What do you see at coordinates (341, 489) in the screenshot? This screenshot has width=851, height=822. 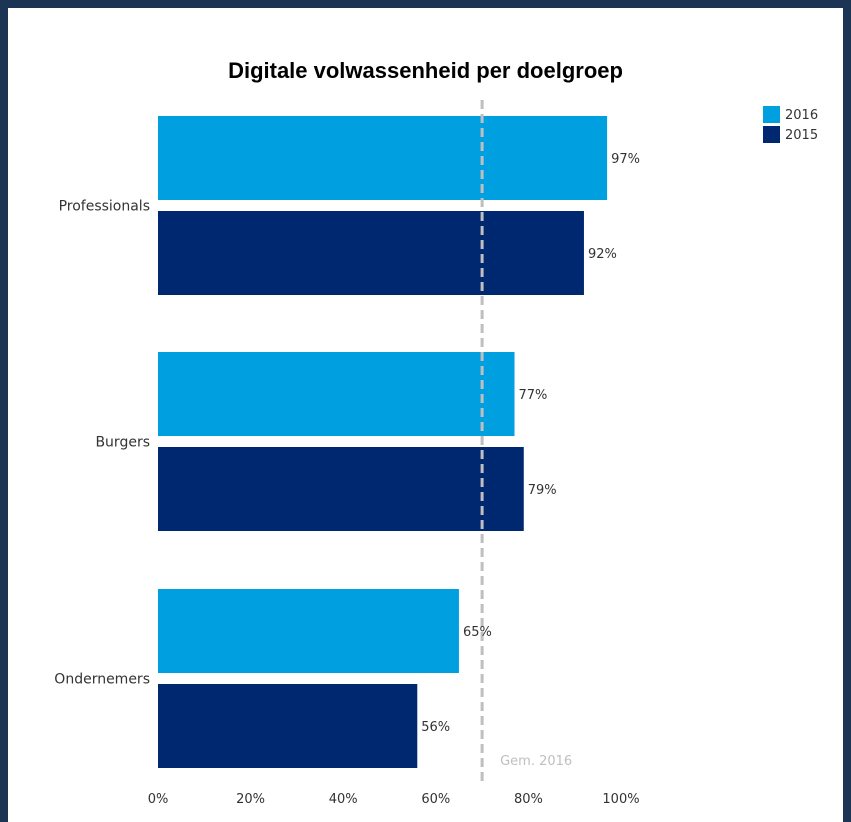 I see `bar-2015-burgers` at bounding box center [341, 489].